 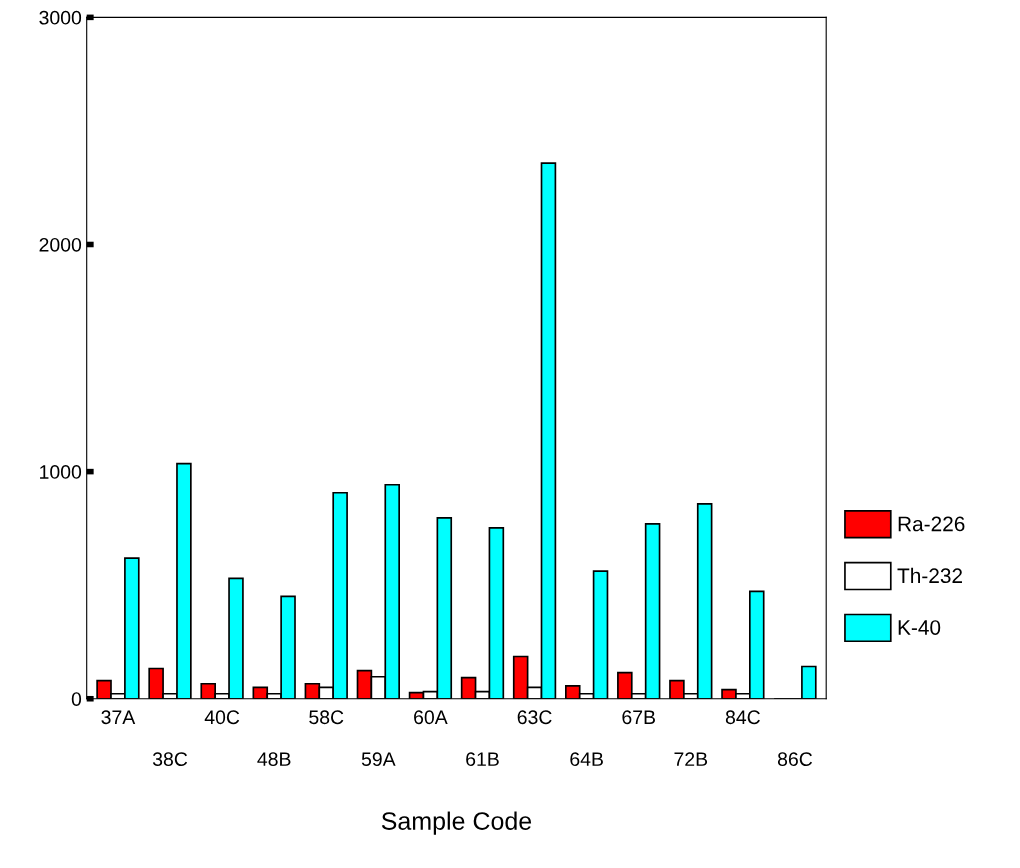 I want to click on x-tick-label: 64B, so click(x=586, y=759).